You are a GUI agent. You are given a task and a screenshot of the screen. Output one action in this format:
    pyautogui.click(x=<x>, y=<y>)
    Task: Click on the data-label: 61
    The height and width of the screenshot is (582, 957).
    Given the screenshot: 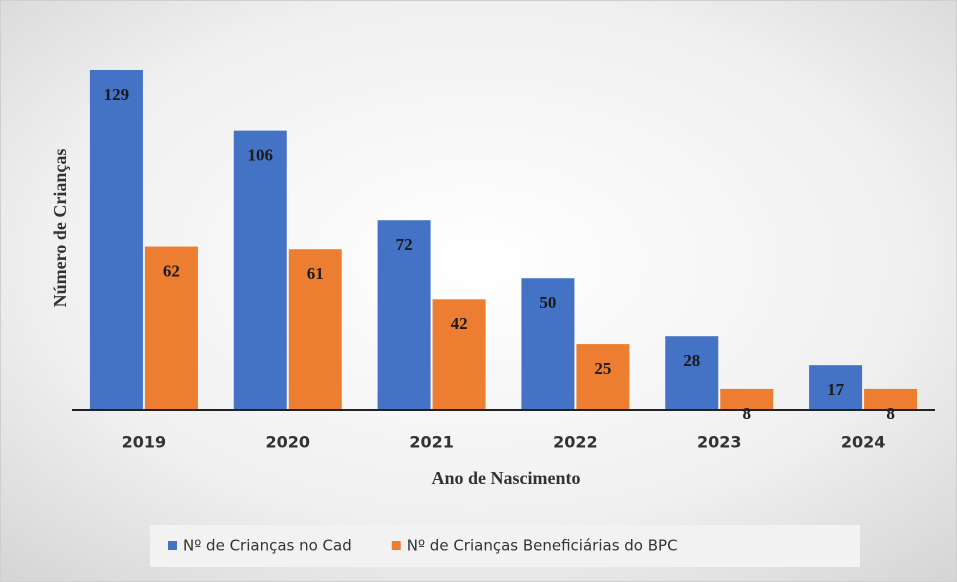 What is the action you would take?
    pyautogui.click(x=315, y=273)
    